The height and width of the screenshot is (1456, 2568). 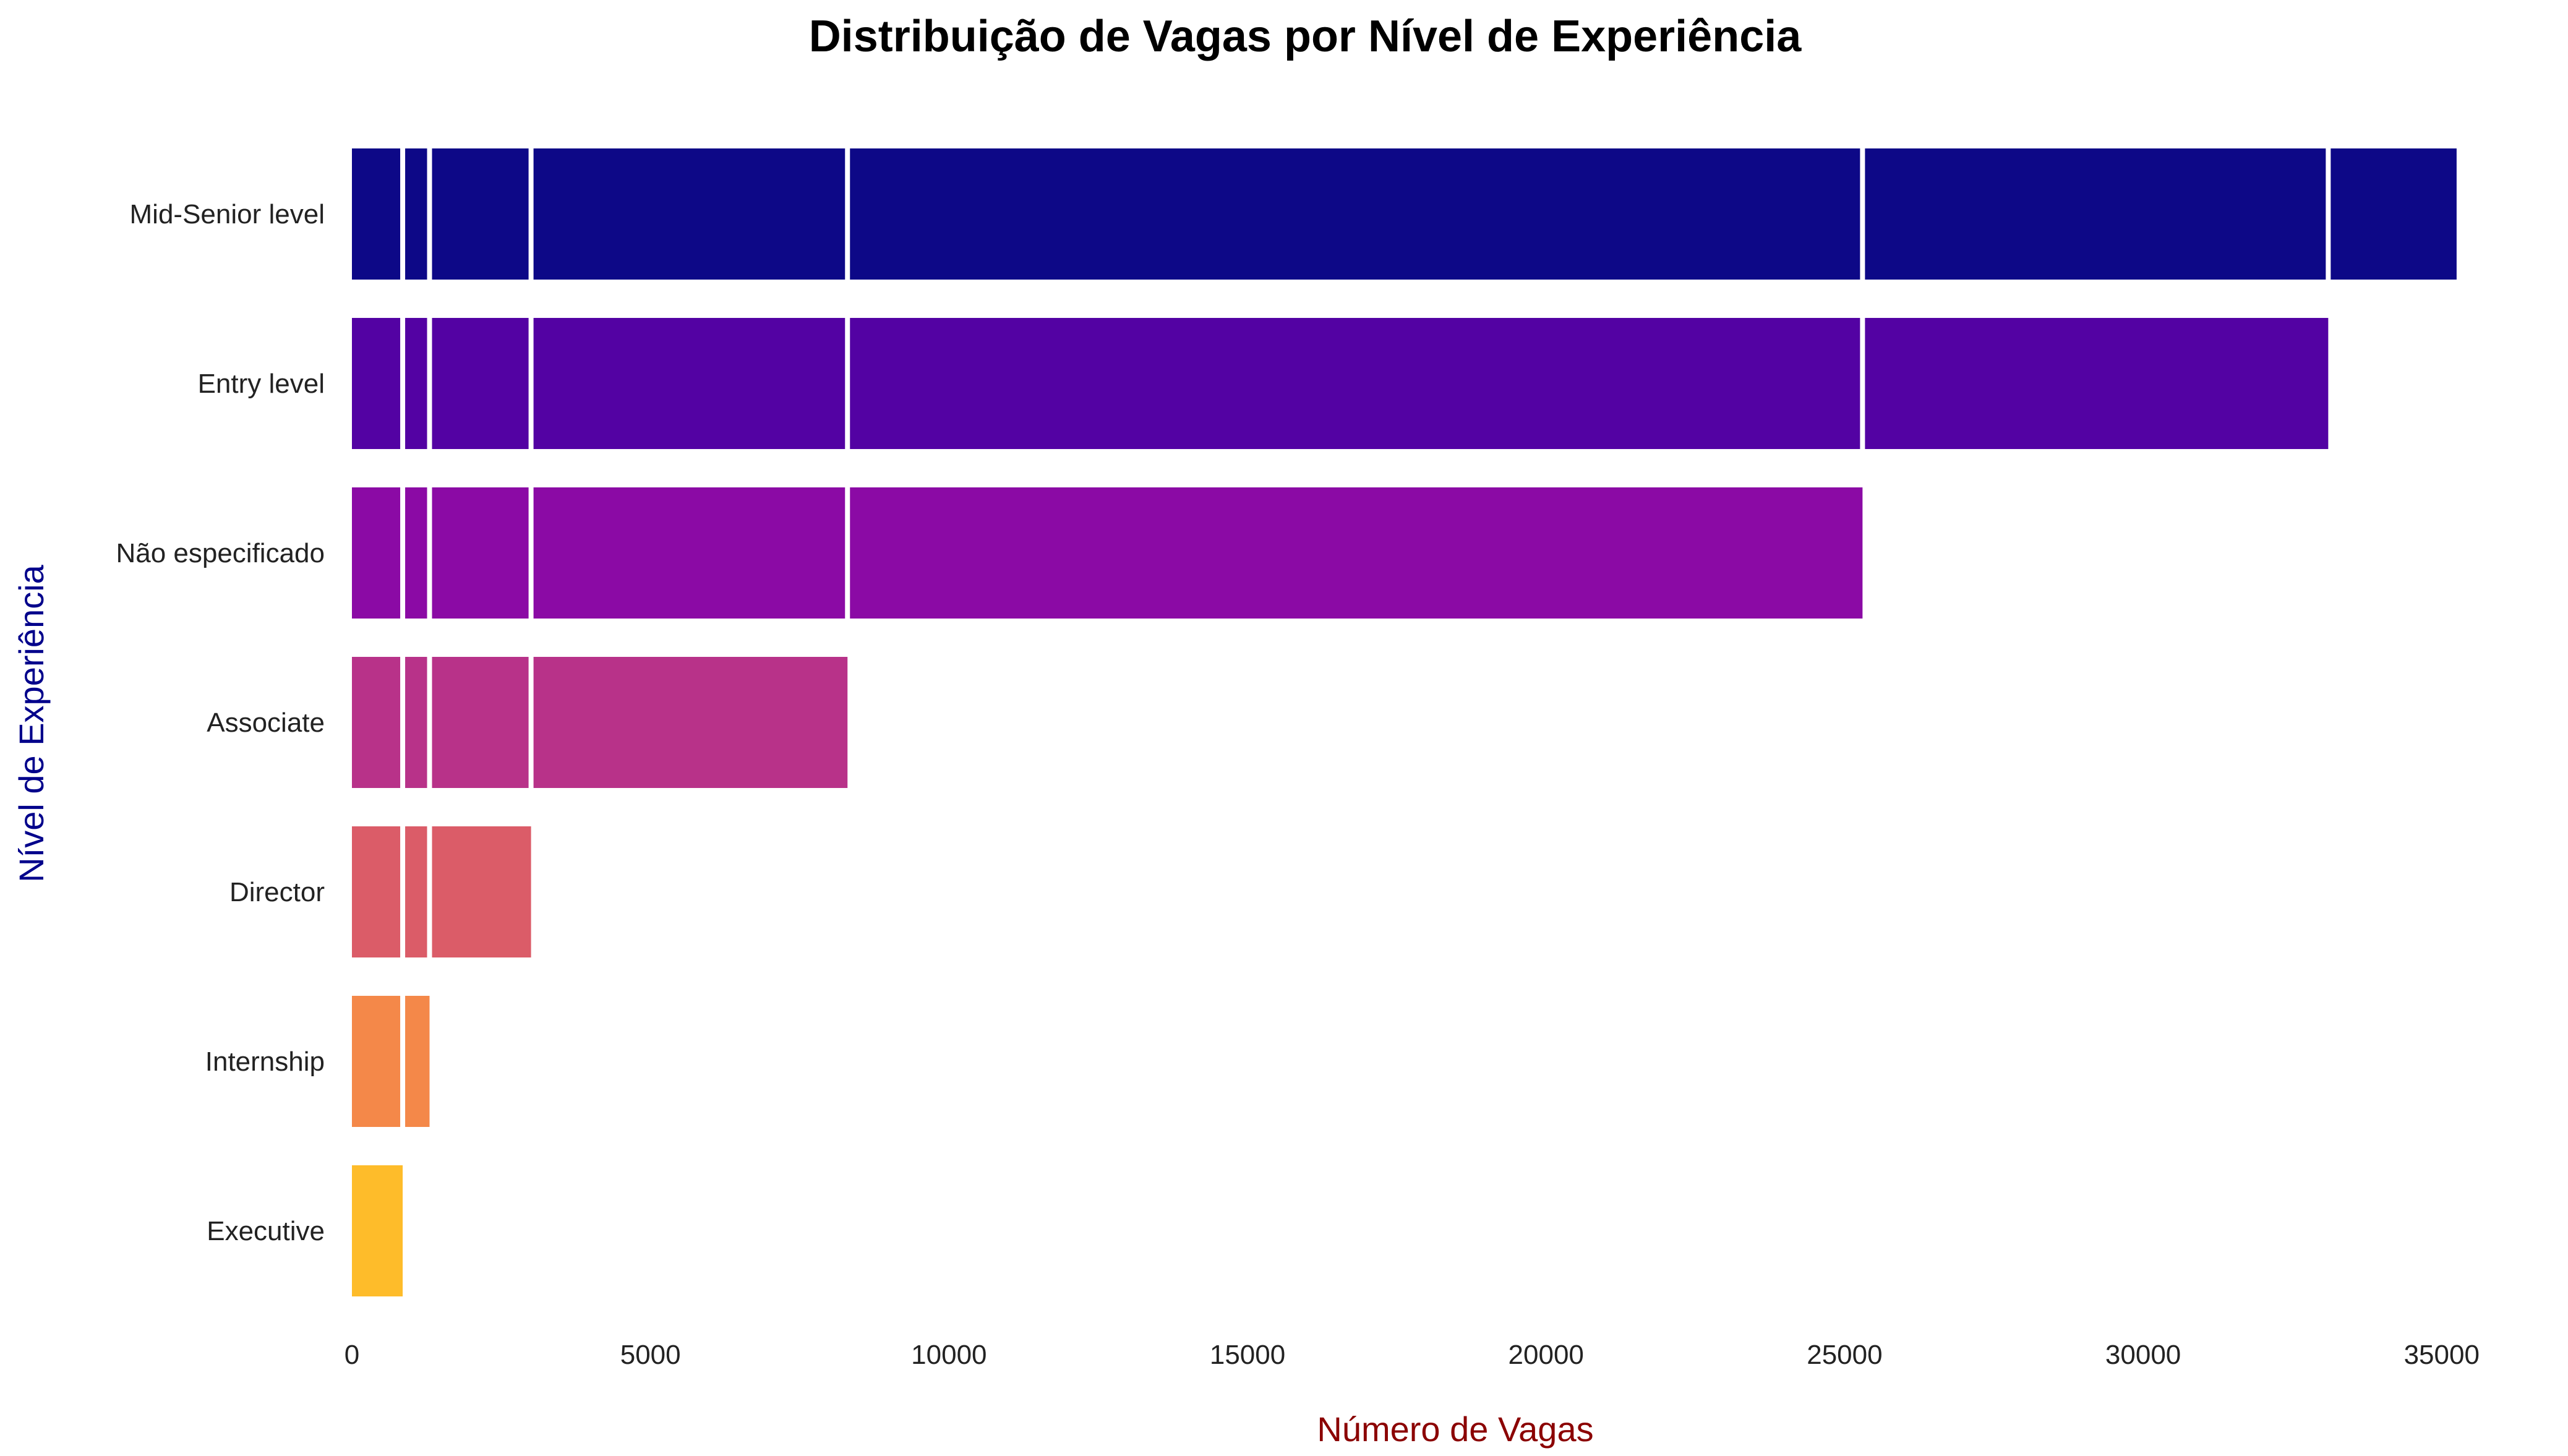 What do you see at coordinates (261, 384) in the screenshot?
I see `category-label-entry-level: Entry level` at bounding box center [261, 384].